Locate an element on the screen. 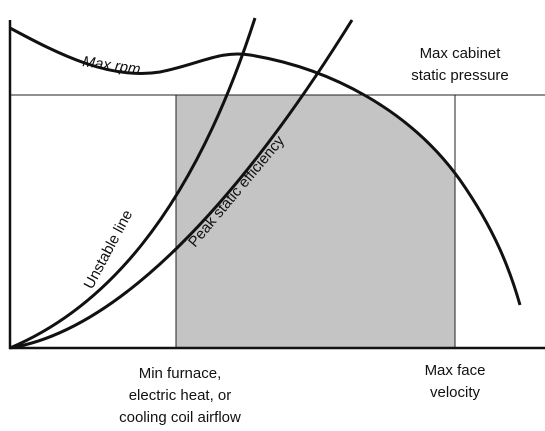 This screenshot has width=545, height=431. pressure-label: Max cabinet is located at coordinates (461, 53).